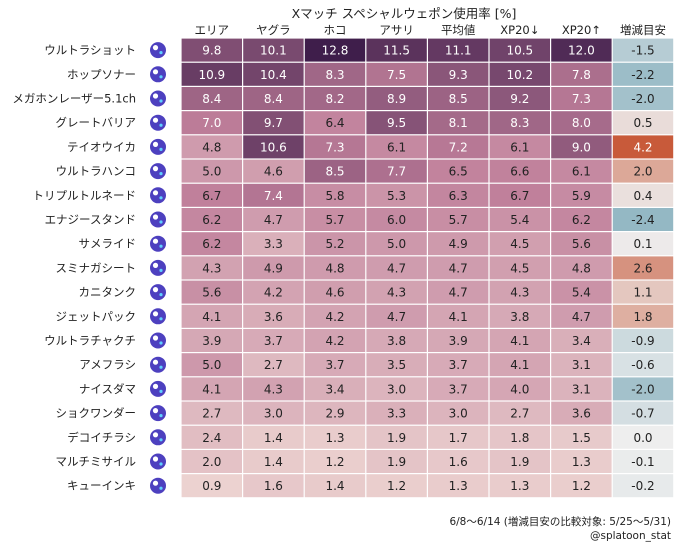 The image size is (680, 547). What do you see at coordinates (108, 292) in the screenshot?
I see `row-label: カニタンク` at bounding box center [108, 292].